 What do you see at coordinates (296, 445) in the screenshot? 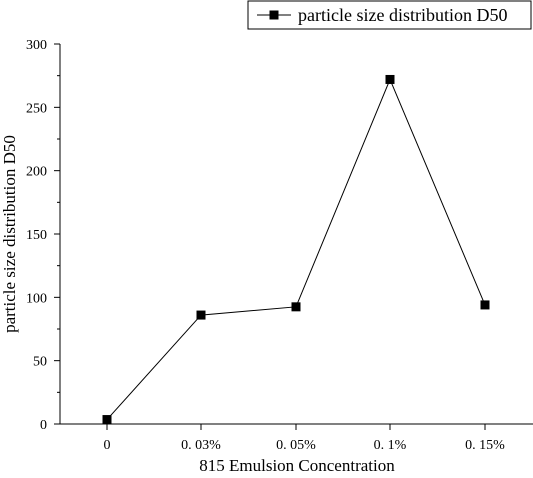
I see `x-tick-label: 0. 05%` at bounding box center [296, 445].